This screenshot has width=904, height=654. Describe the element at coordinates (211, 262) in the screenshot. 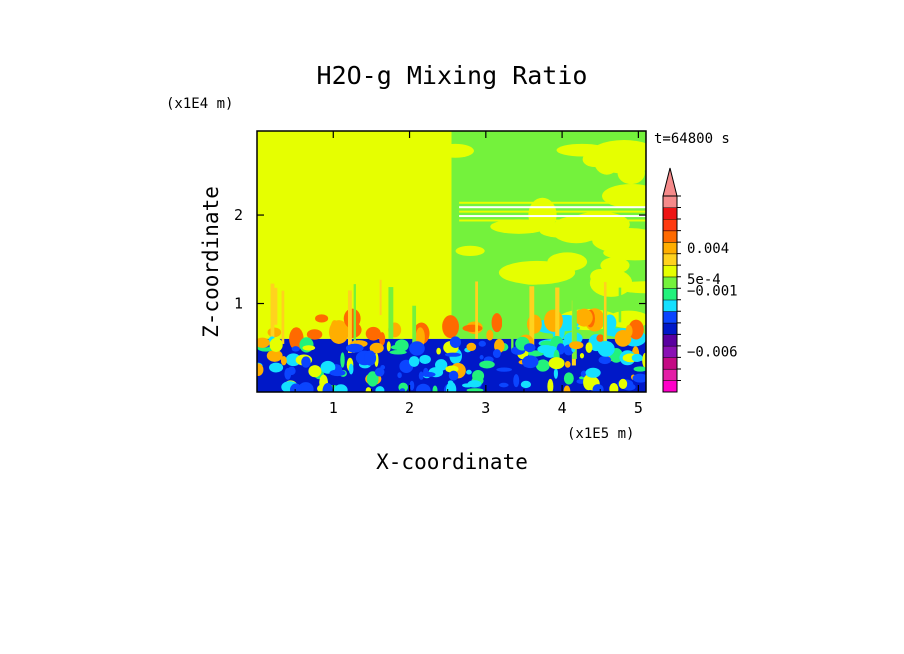

I see `y-axis-label: Z-coordinate` at that location.